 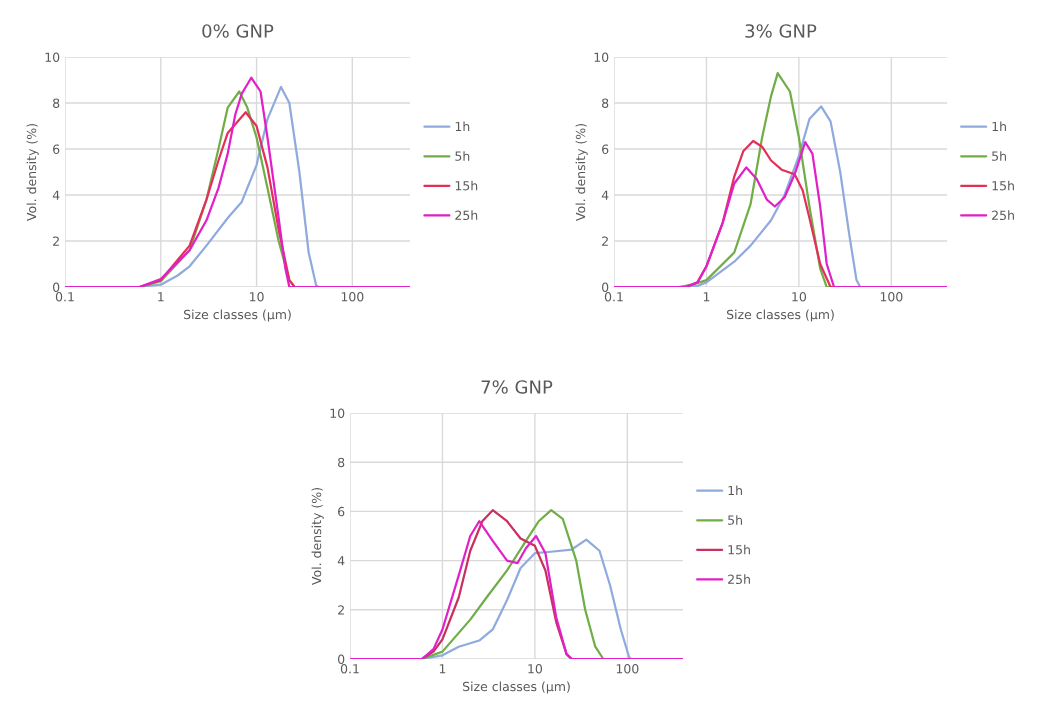 What do you see at coordinates (781, 31) in the screenshot?
I see `chart-title: 3% GNP` at bounding box center [781, 31].